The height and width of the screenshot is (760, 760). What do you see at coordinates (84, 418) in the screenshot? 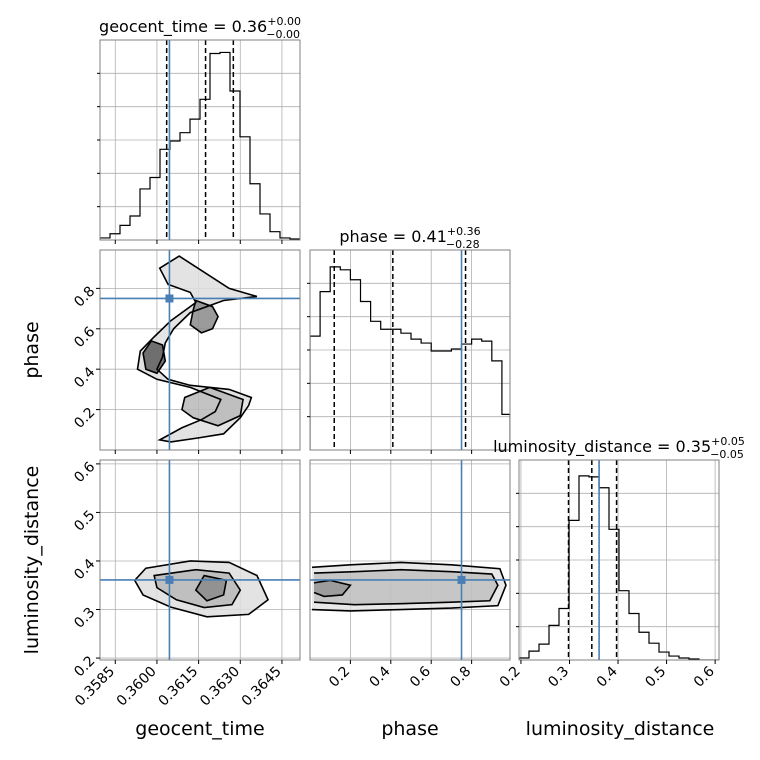
I see `y-tick-label-phase: 0.2` at bounding box center [84, 418].